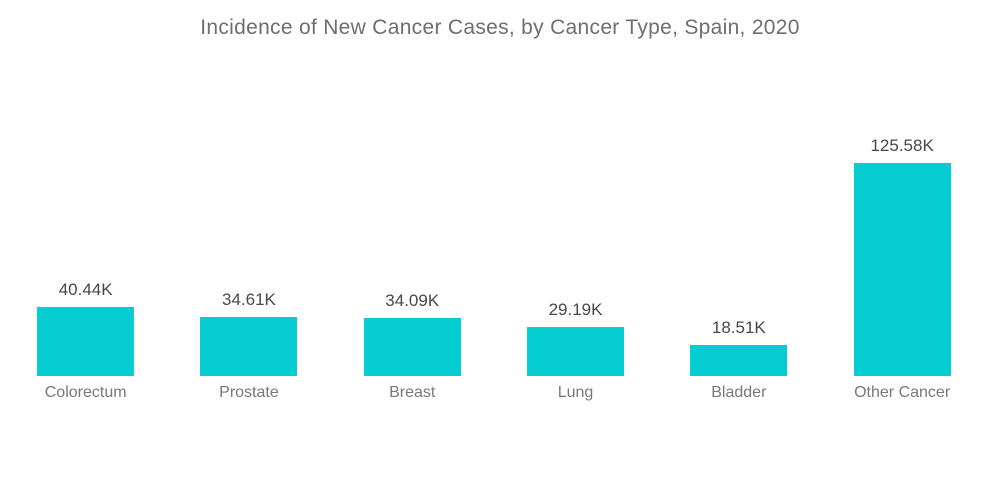 This screenshot has width=1000, height=504. What do you see at coordinates (739, 188) in the screenshot?
I see `bar-stack: 18.51K` at bounding box center [739, 188].